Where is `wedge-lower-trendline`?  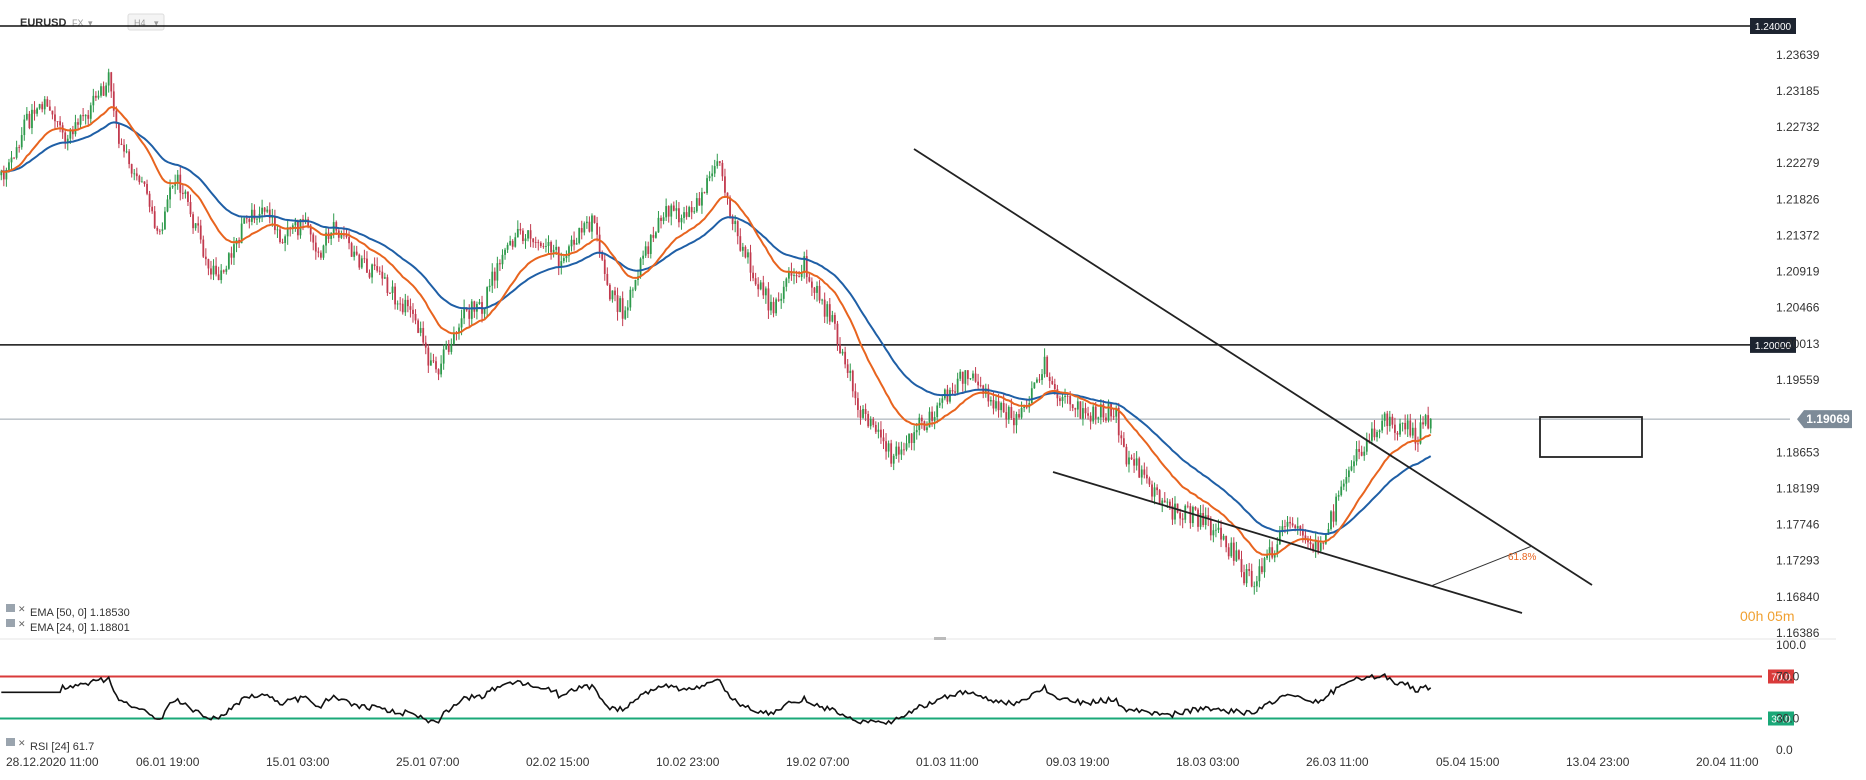 wedge-lower-trendline is located at coordinates (1287, 542).